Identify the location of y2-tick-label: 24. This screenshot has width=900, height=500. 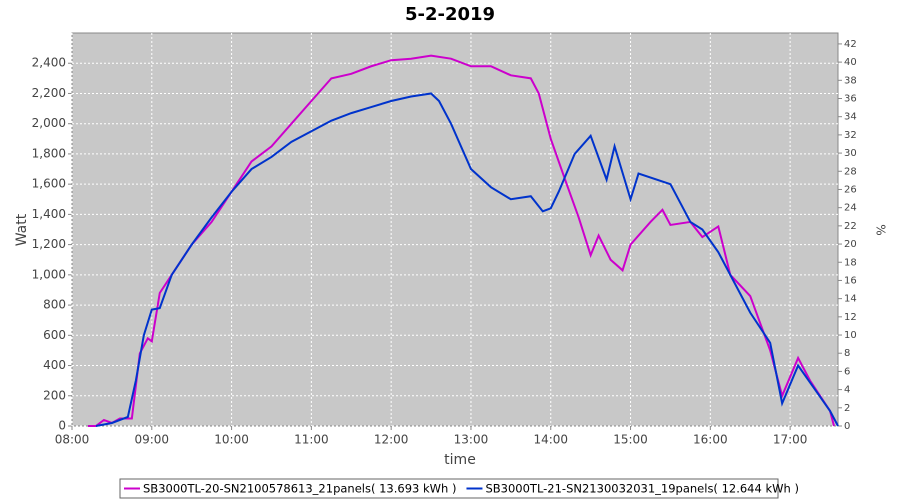
(850, 208).